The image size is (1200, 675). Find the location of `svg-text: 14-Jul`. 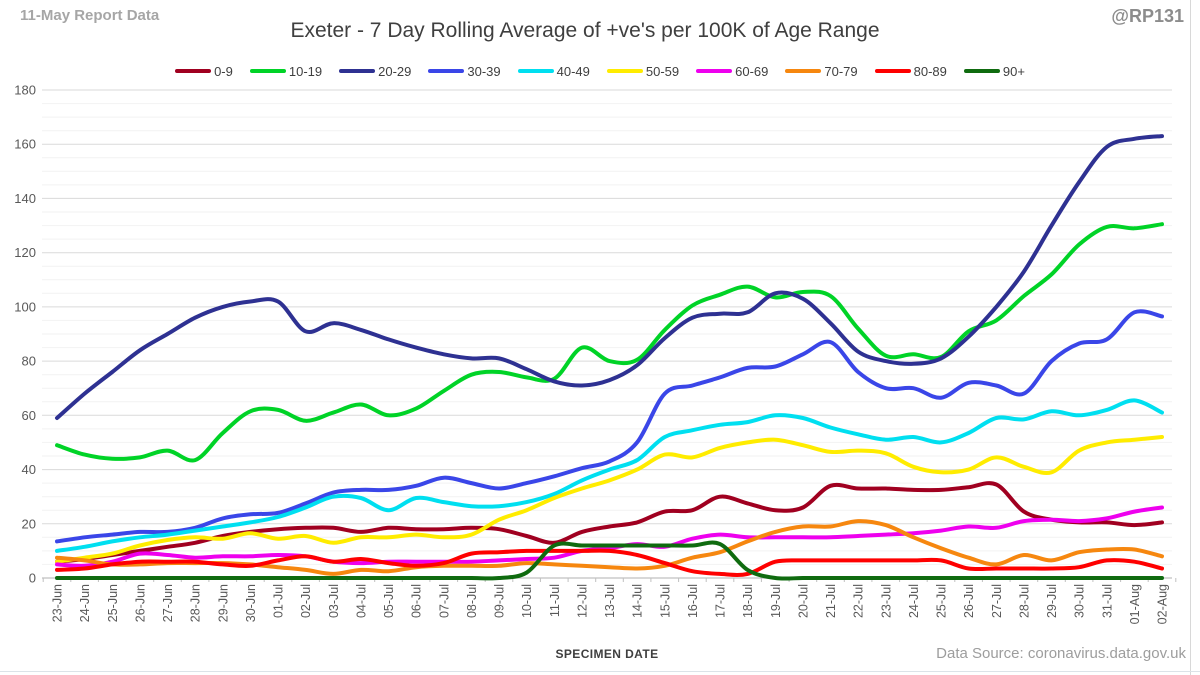

svg-text: 14-Jul is located at coordinates (638, 601).